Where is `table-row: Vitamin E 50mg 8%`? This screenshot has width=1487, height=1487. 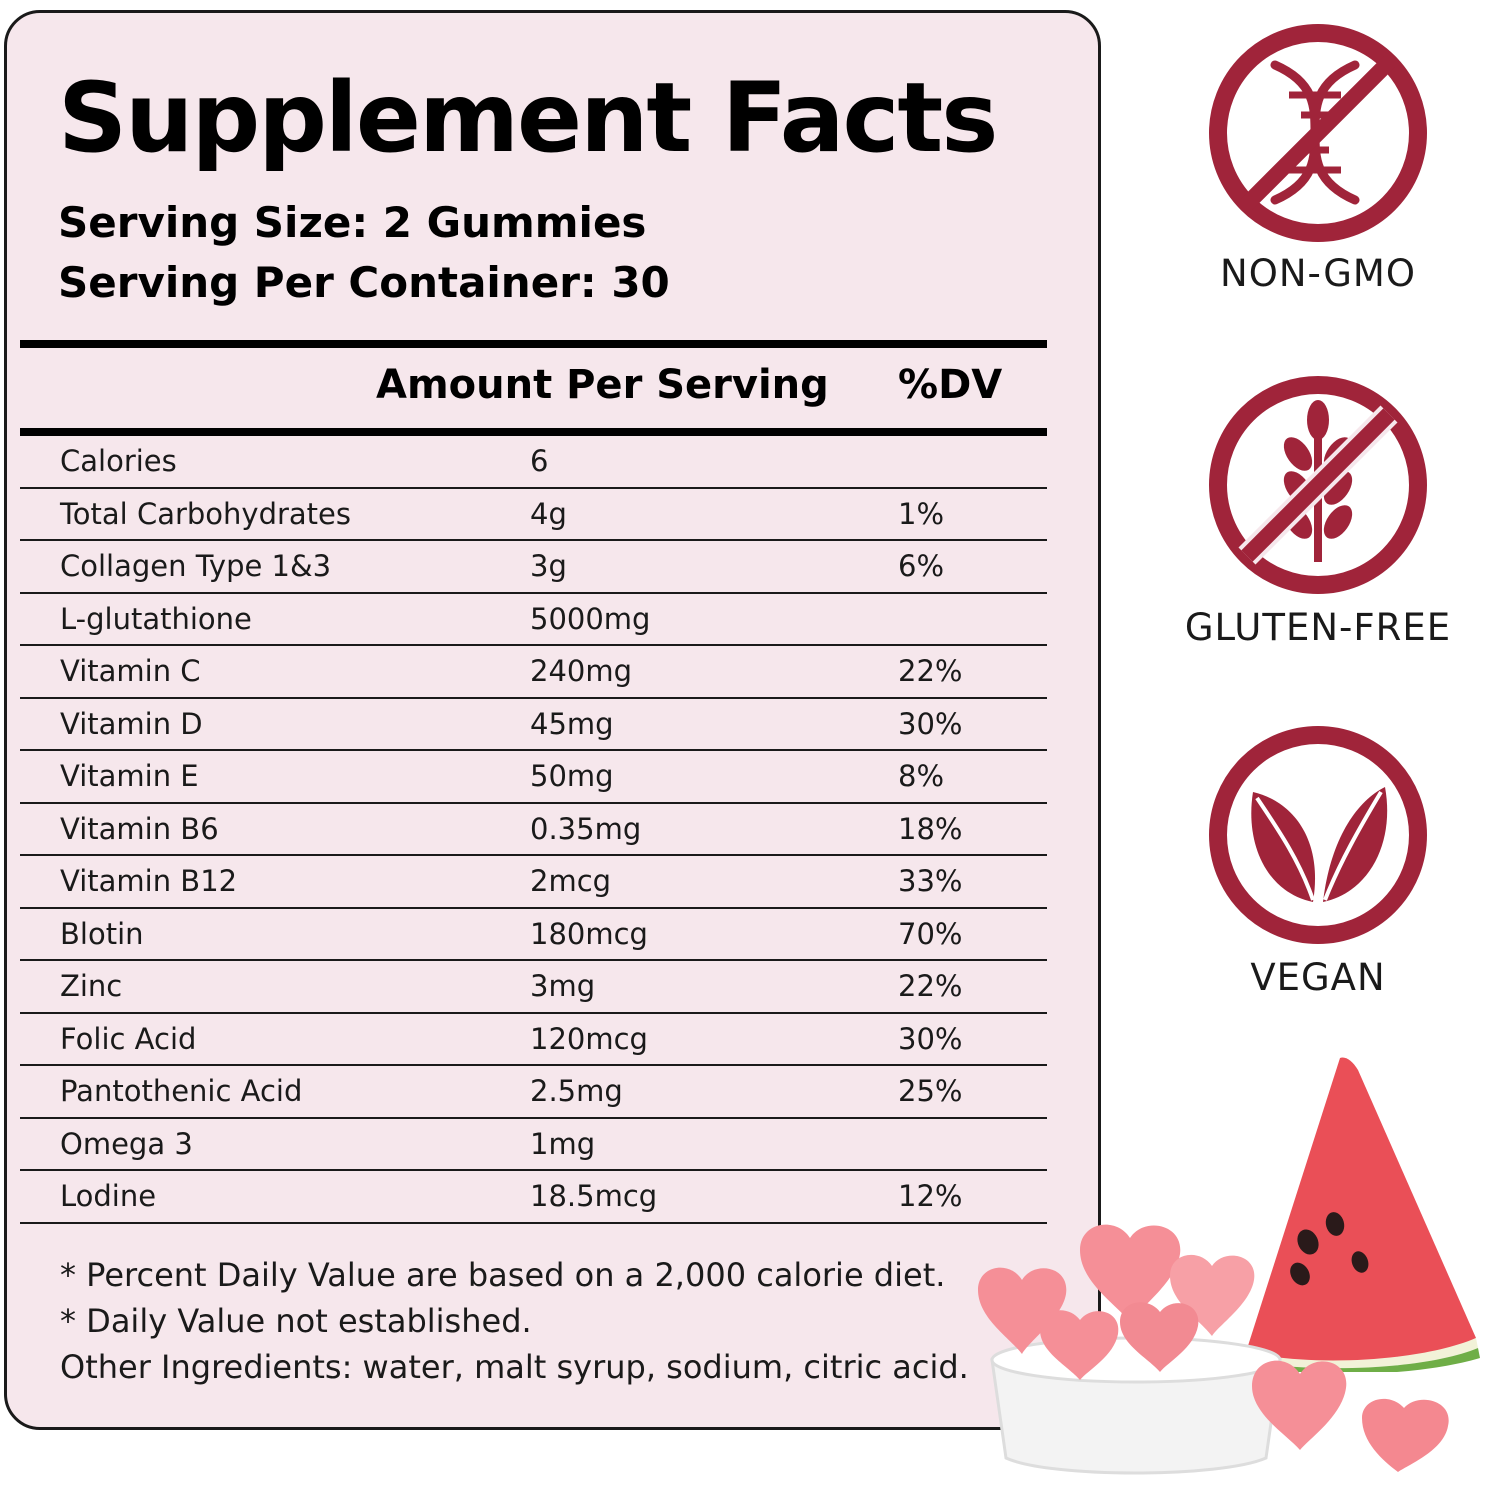
table-row: Vitamin E 50mg 8% is located at coordinates (533, 777).